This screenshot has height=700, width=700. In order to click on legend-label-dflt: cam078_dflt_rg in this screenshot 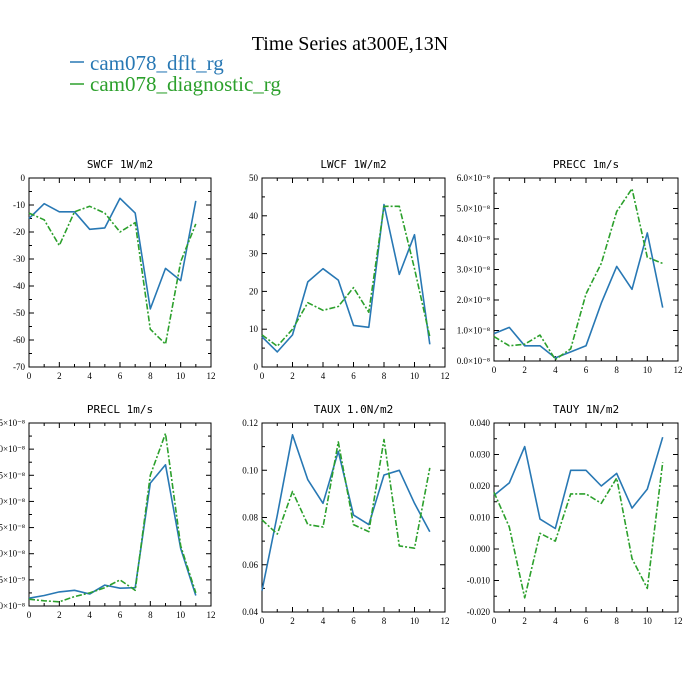, I will do `click(157, 63)`.